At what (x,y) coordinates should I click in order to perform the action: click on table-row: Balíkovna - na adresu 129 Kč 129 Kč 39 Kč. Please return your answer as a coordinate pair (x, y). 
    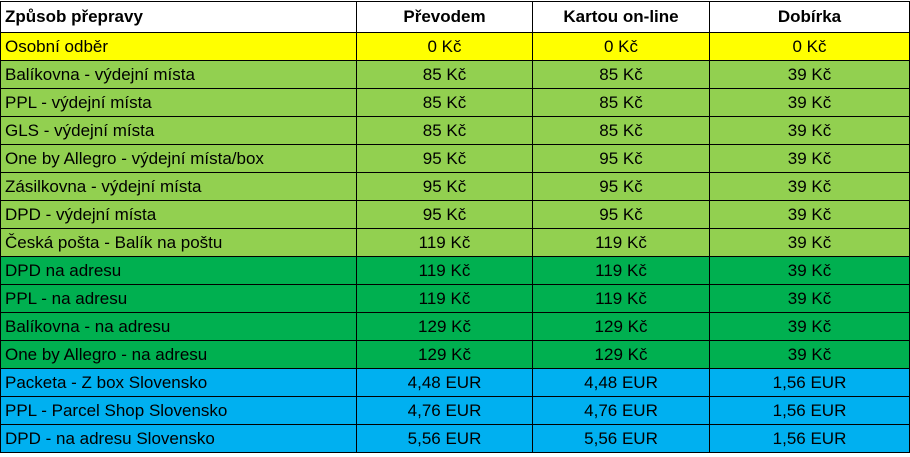
    Looking at the image, I should click on (455, 326).